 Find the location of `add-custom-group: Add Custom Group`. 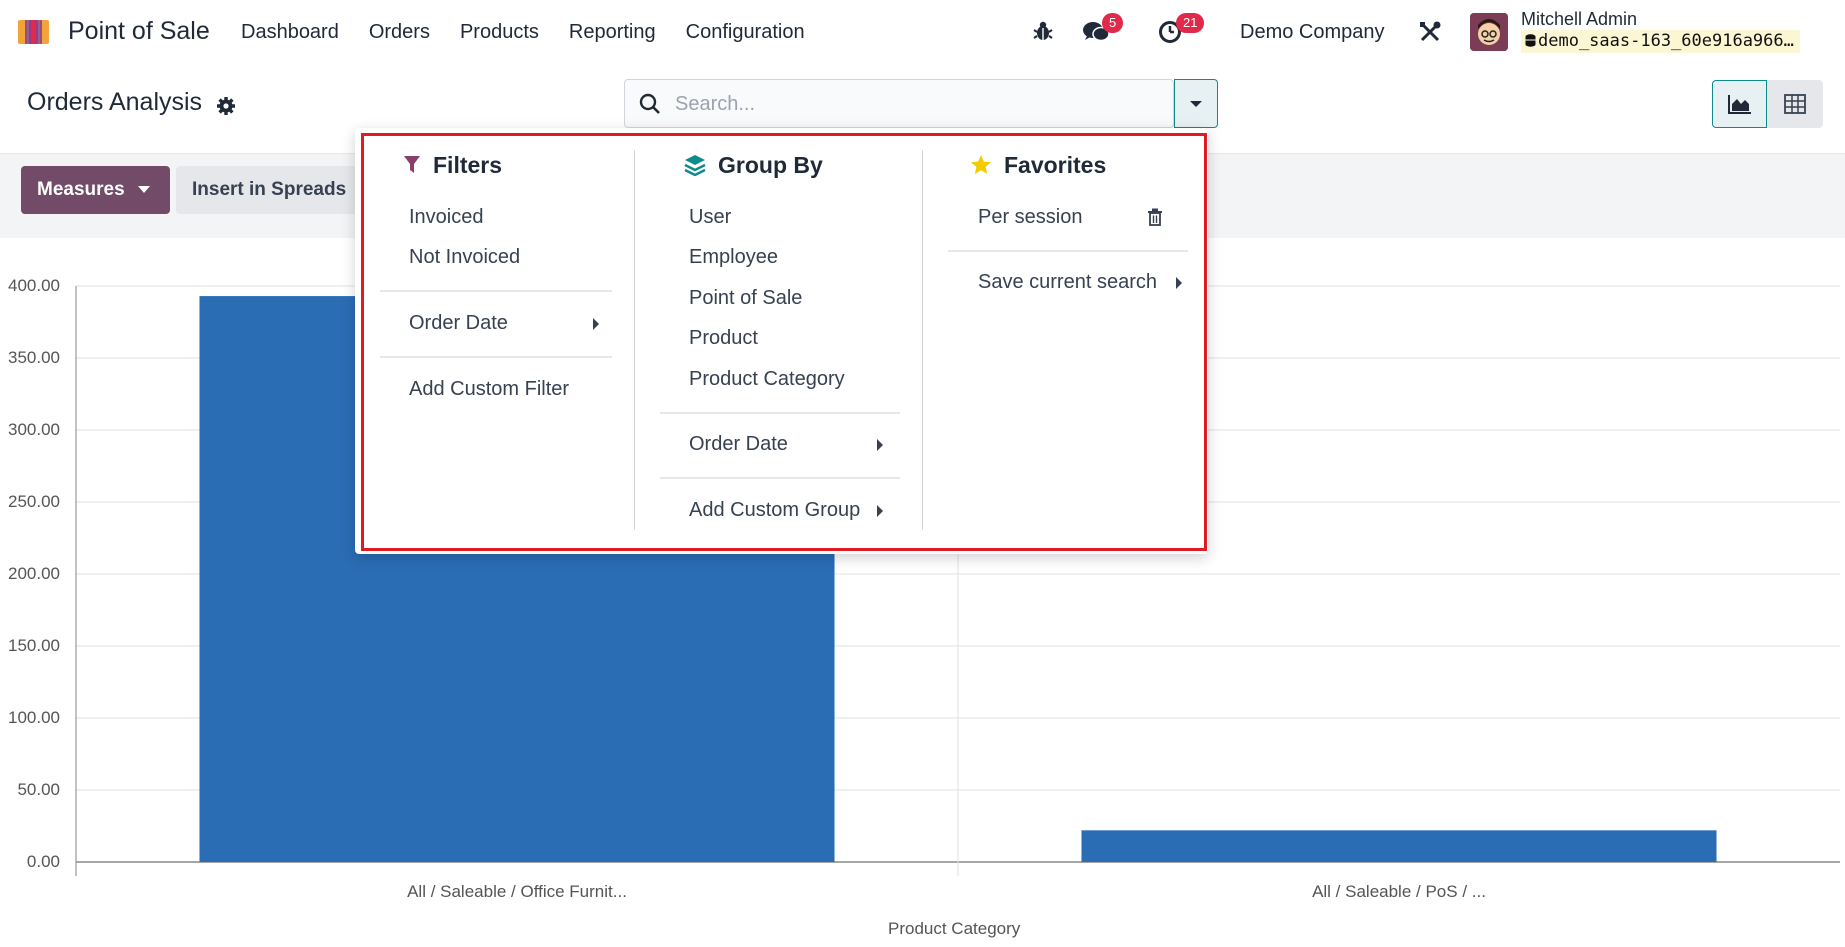

add-custom-group: Add Custom Group is located at coordinates (786, 510).